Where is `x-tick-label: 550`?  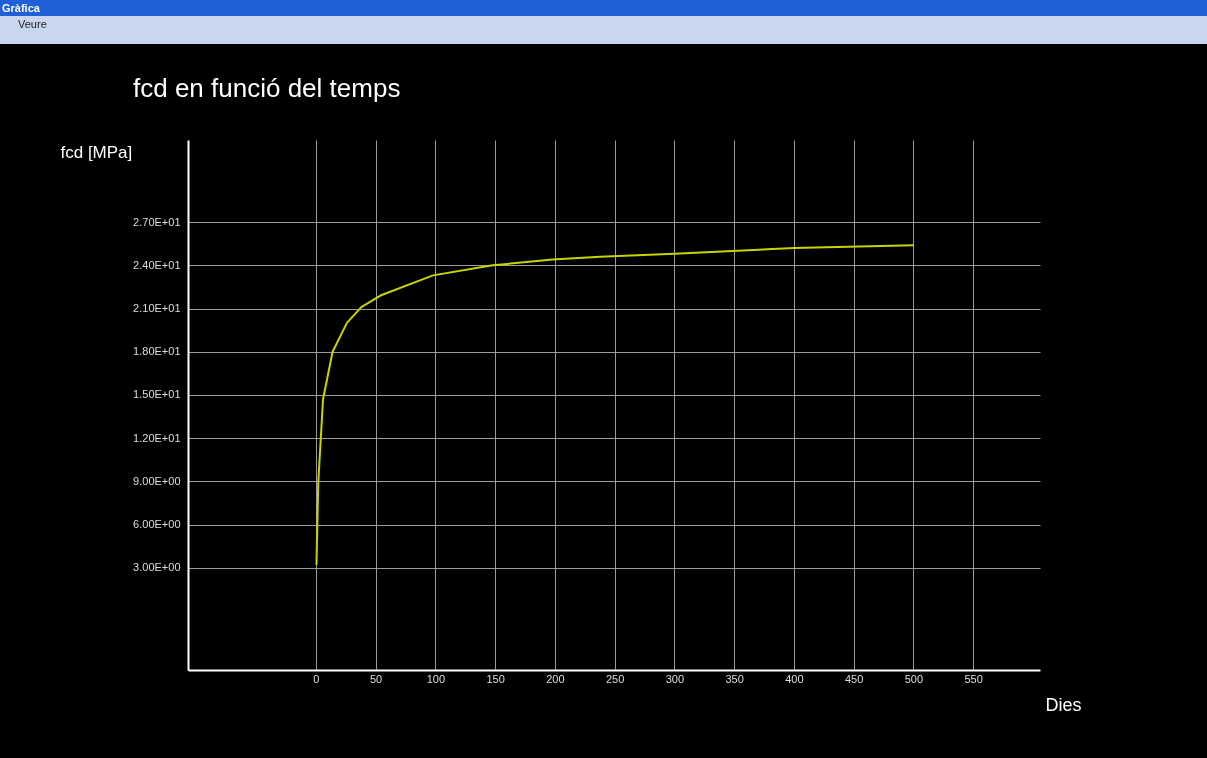 x-tick-label: 550 is located at coordinates (973, 678).